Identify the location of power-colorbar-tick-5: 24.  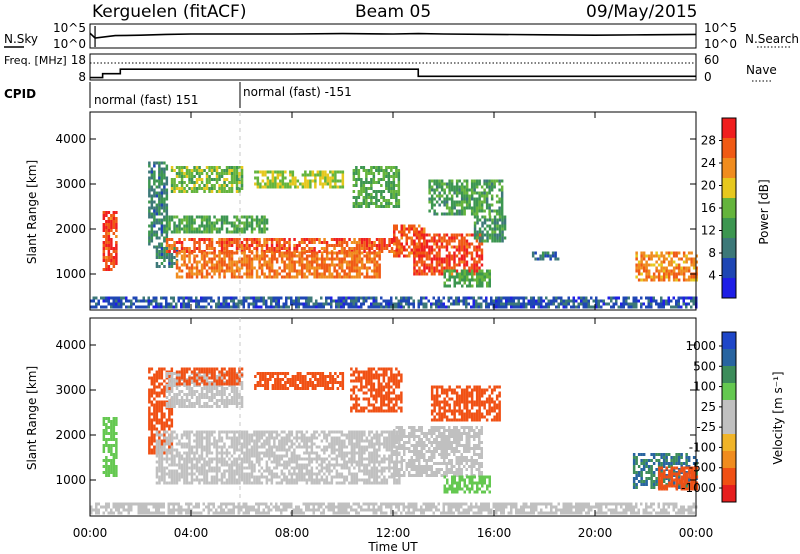
(708, 163).